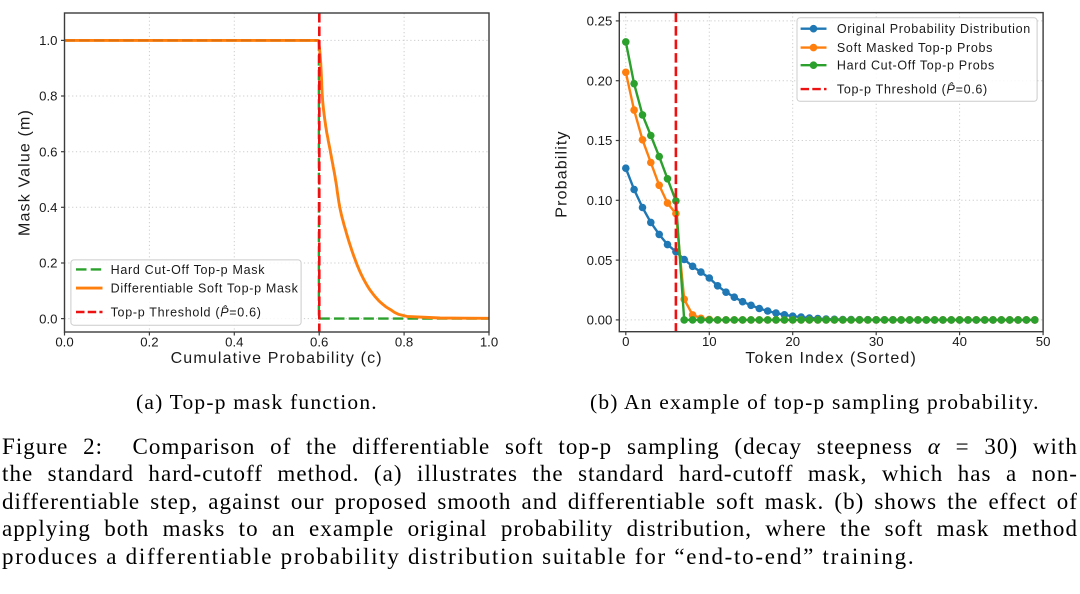 This screenshot has height=594, width=1080. I want to click on svg-text: Cumulative Probability (c), so click(277, 358).